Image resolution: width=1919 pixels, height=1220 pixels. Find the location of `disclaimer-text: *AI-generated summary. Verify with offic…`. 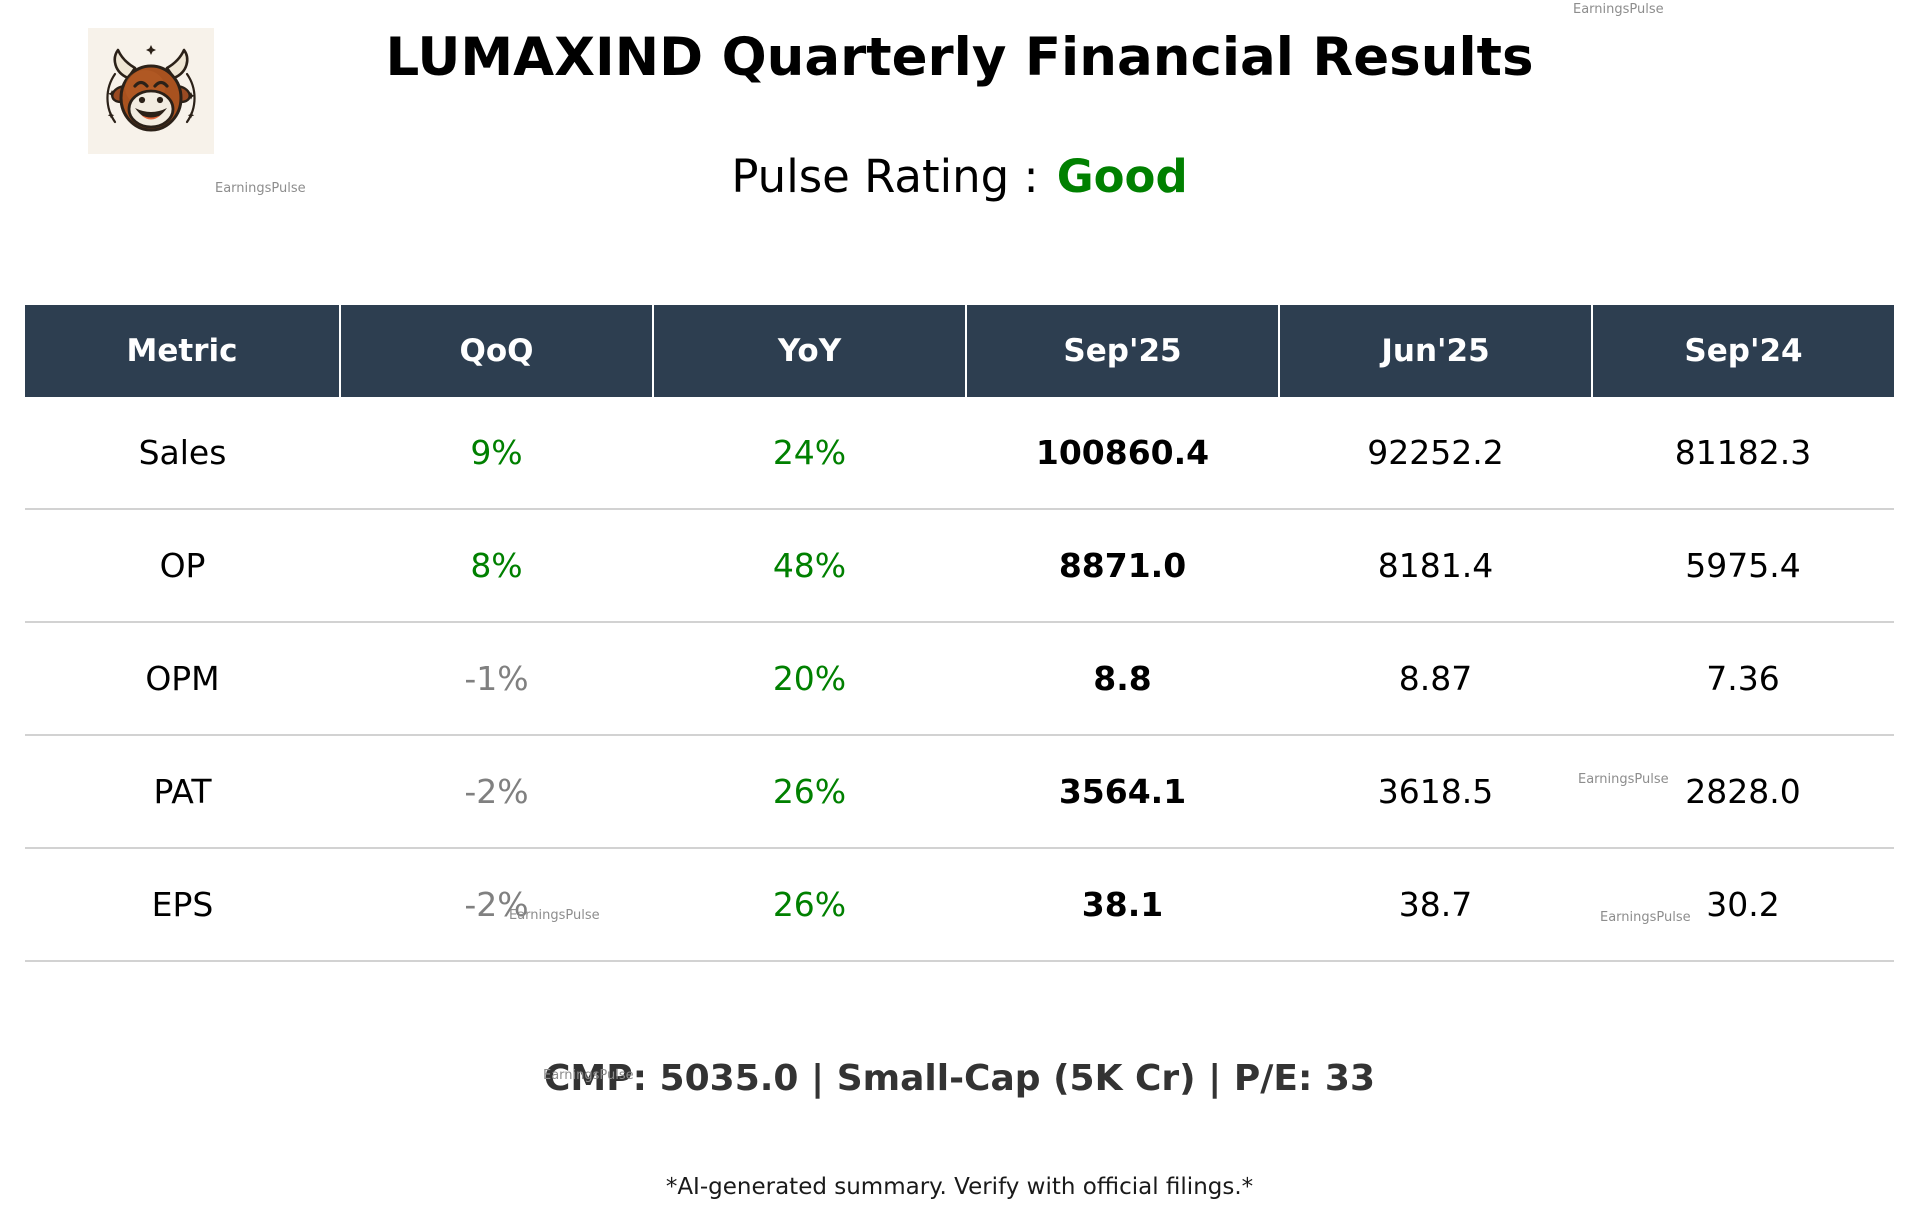

disclaimer-text: *AI-generated summary. Verify with offic… is located at coordinates (959, 1187).